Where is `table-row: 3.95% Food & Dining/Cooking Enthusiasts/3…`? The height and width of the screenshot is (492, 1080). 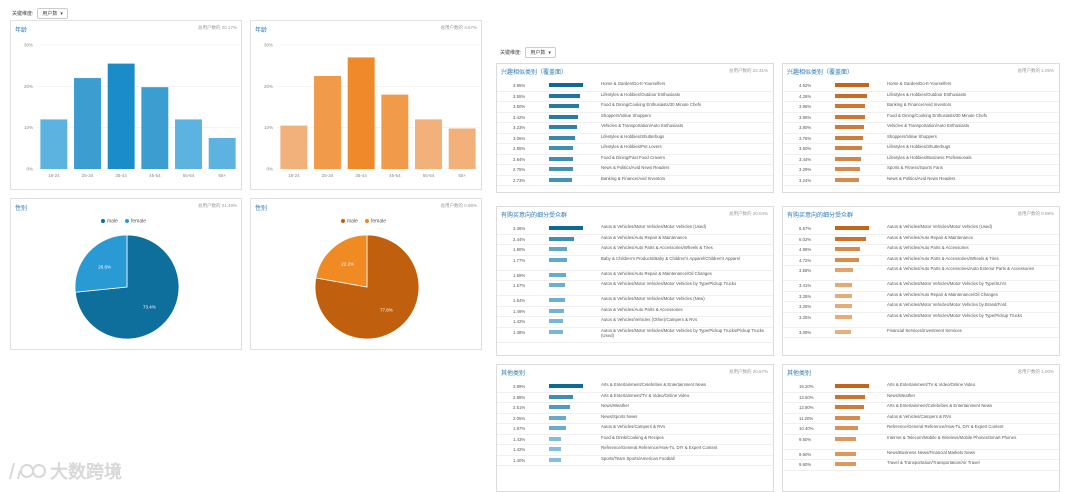
table-row: 3.95% Food & Dining/Cooking Enthusiasts/3… is located at coordinates (921, 117).